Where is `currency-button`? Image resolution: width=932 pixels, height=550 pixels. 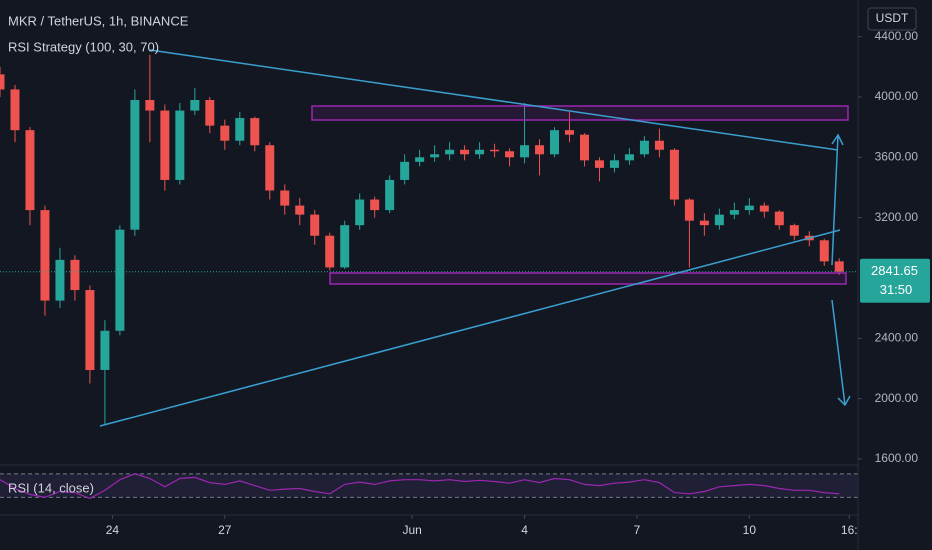 currency-button is located at coordinates (892, 19).